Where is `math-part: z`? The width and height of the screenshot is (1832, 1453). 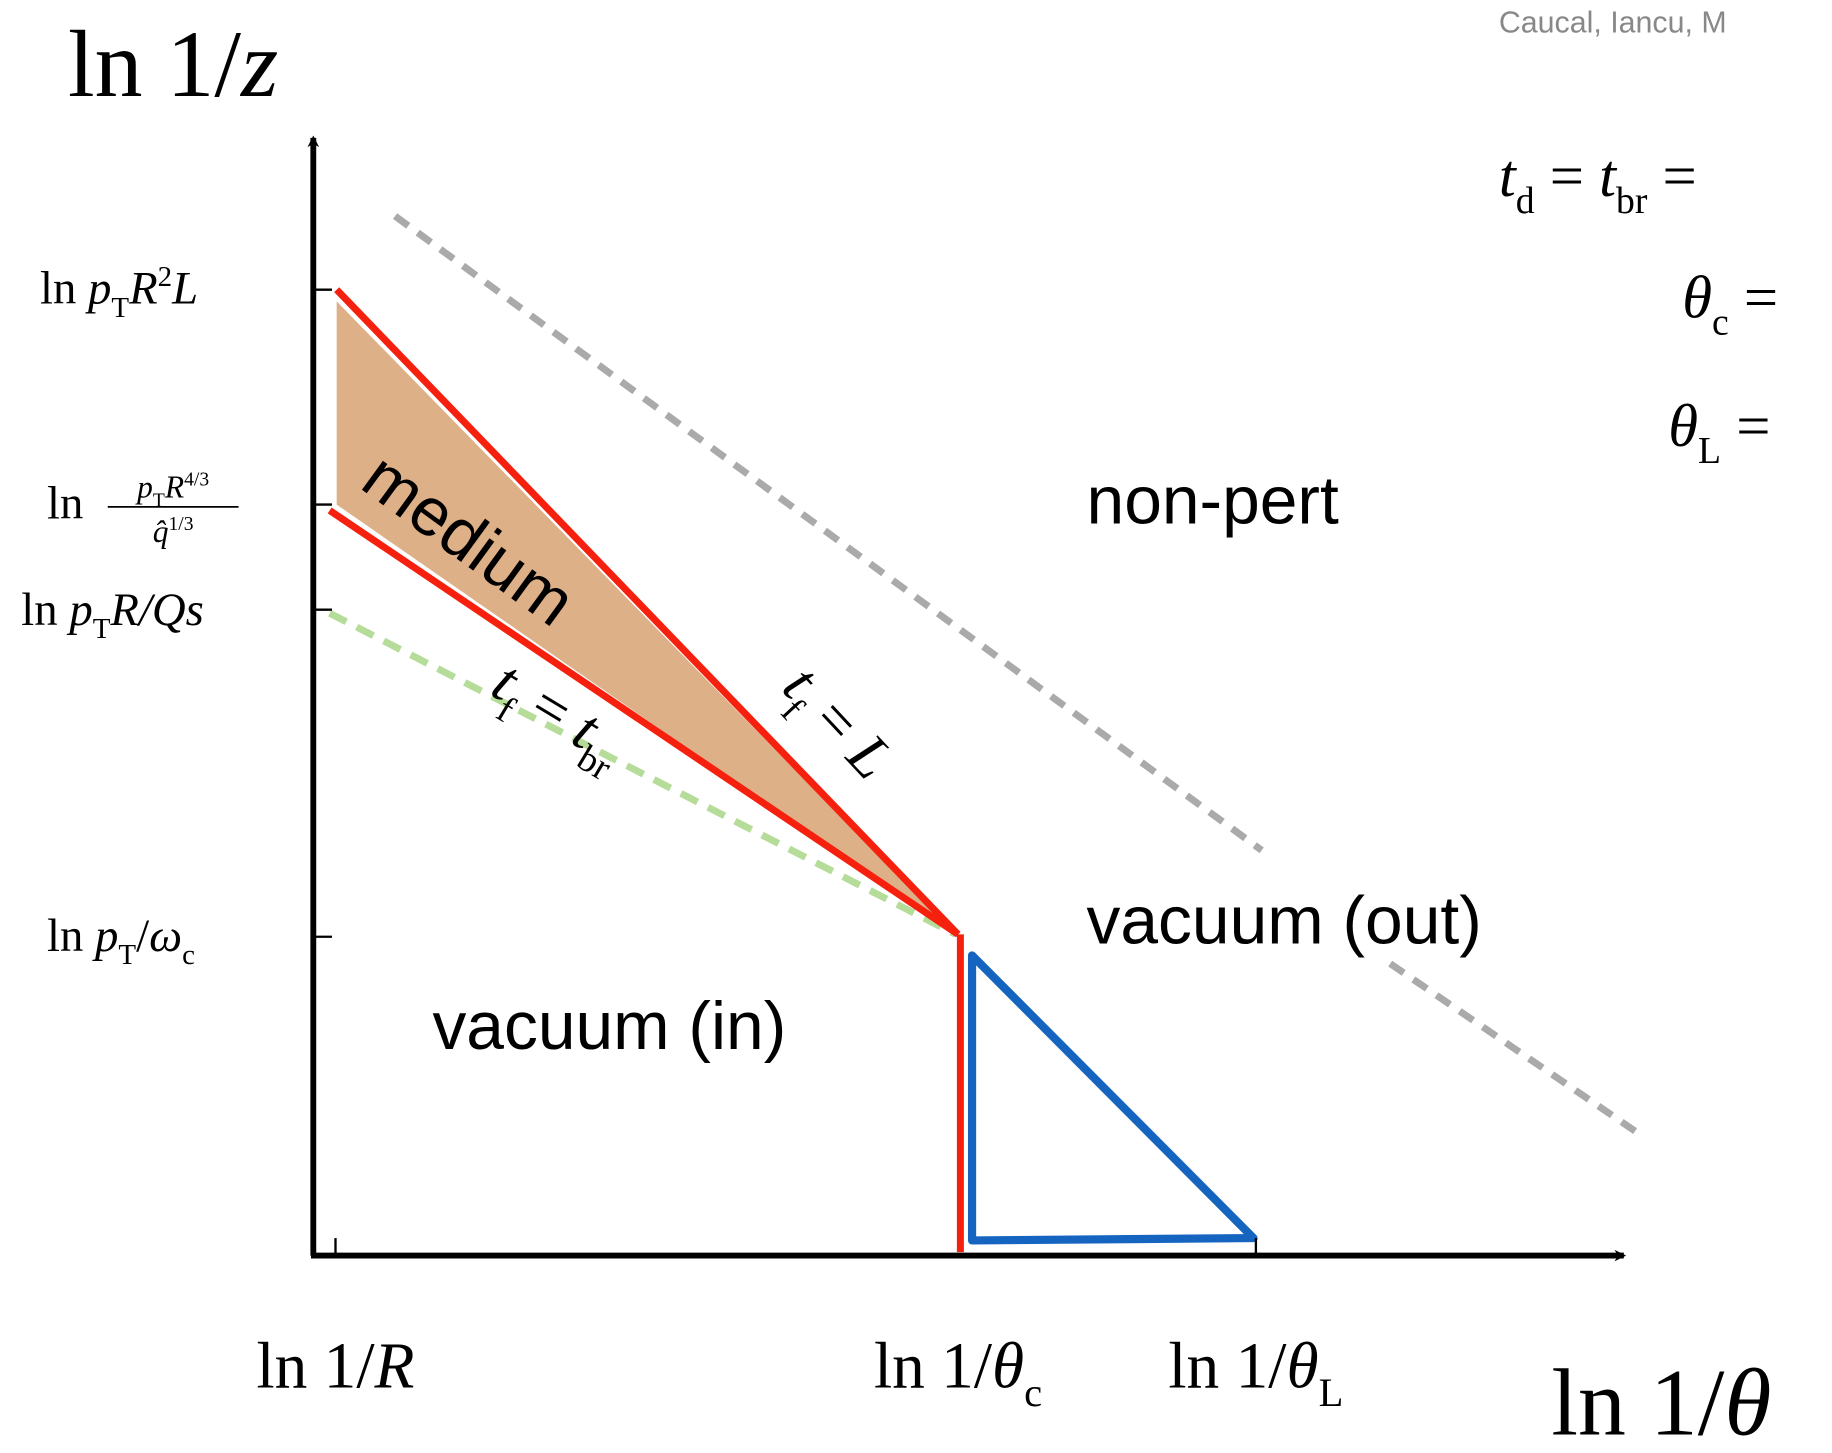 math-part: z is located at coordinates (258, 64).